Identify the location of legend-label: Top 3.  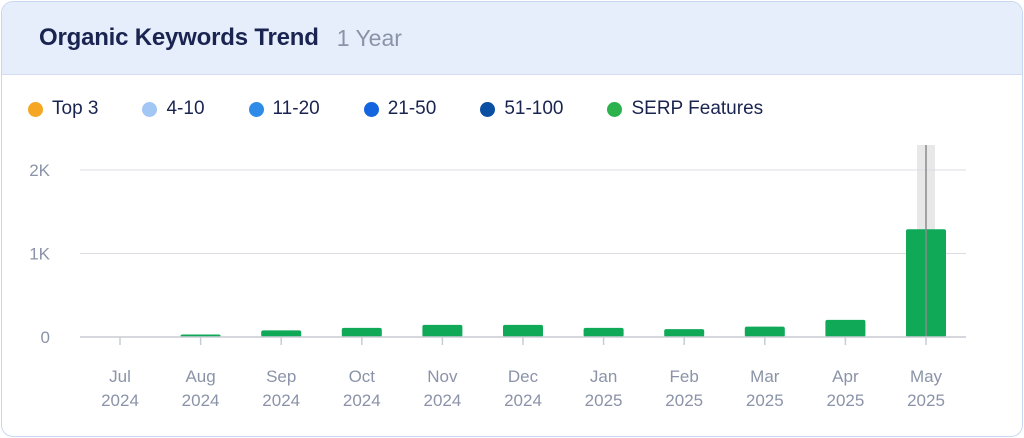
(75, 108).